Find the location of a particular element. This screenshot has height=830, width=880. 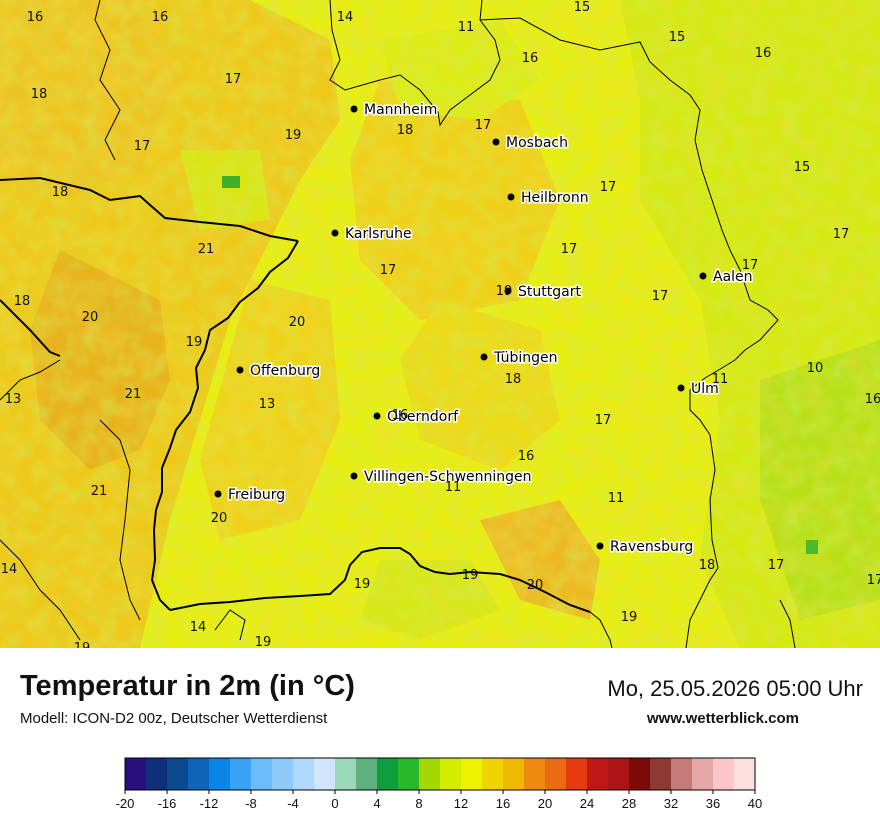

legend-tick-label: 16 is located at coordinates (503, 803).